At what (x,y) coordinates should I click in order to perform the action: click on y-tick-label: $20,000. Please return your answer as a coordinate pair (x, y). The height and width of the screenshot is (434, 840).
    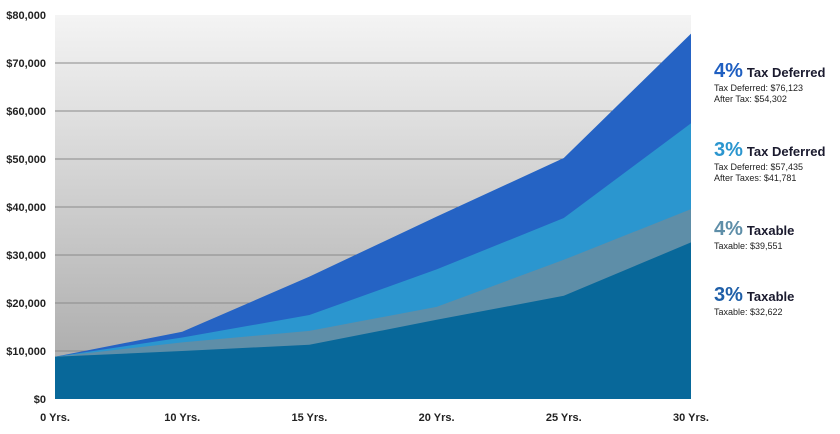
    Looking at the image, I should click on (26, 304).